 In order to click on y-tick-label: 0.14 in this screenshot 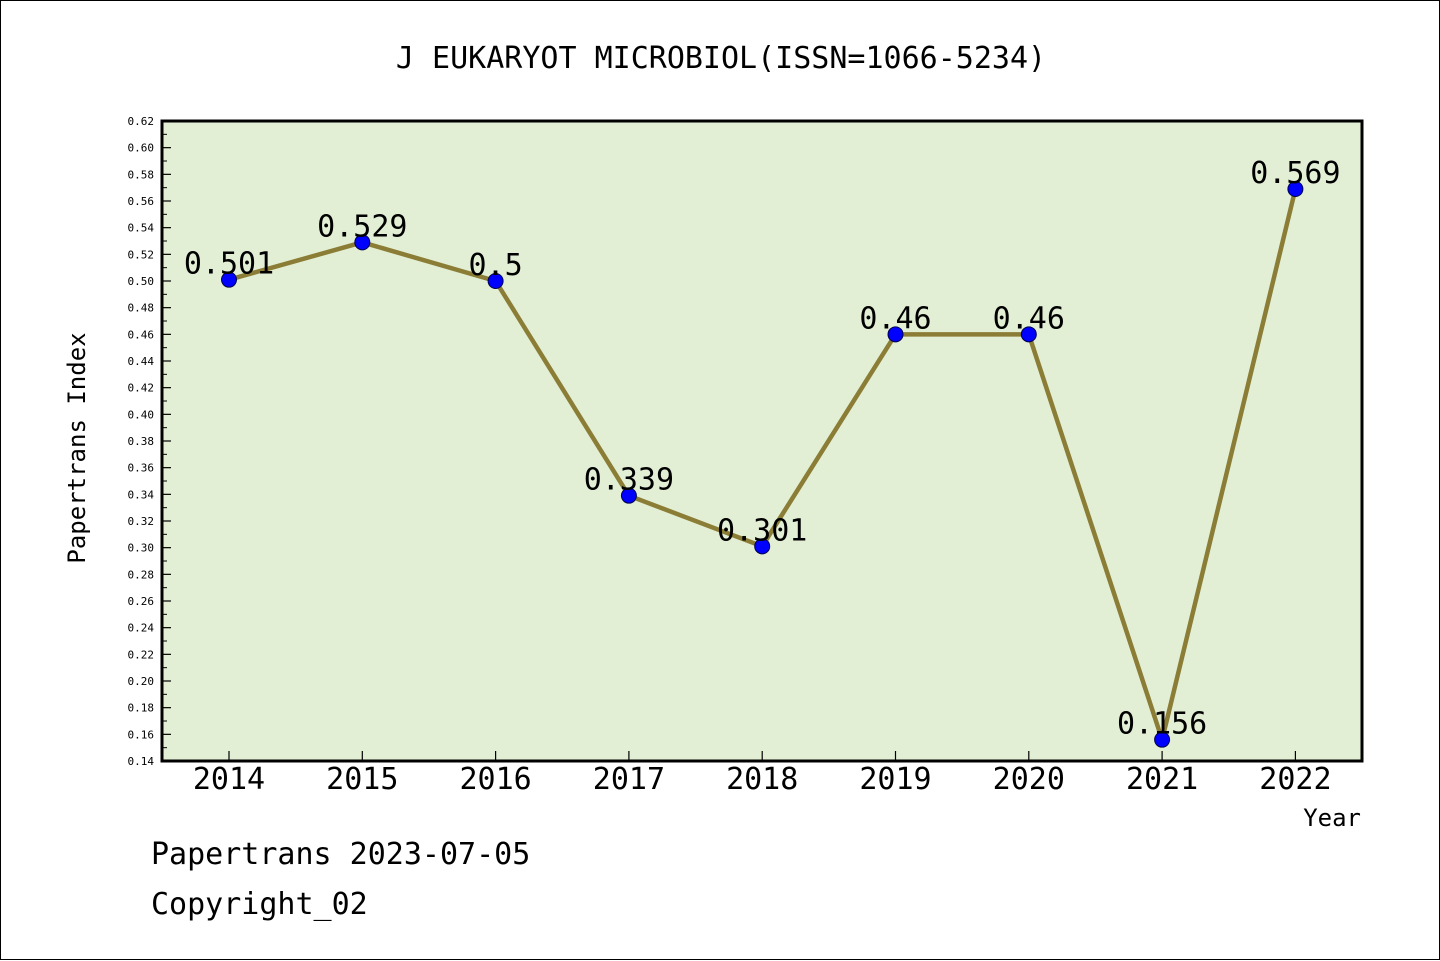, I will do `click(141, 761)`.